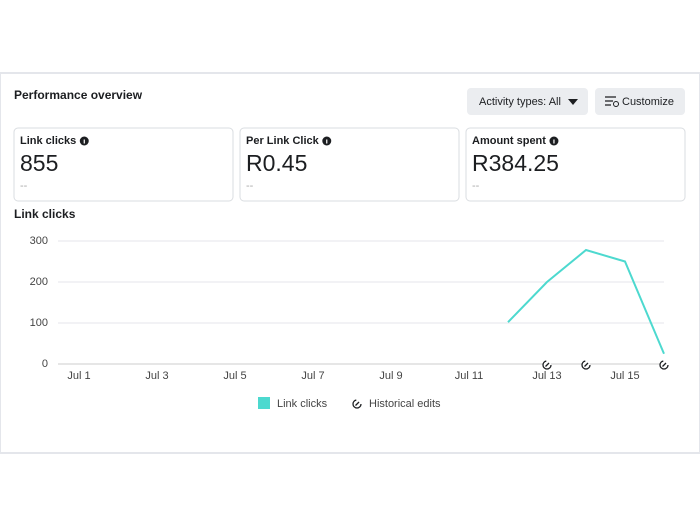 The width and height of the screenshot is (700, 525). I want to click on x-tick-label: Jul 9, so click(390, 376).